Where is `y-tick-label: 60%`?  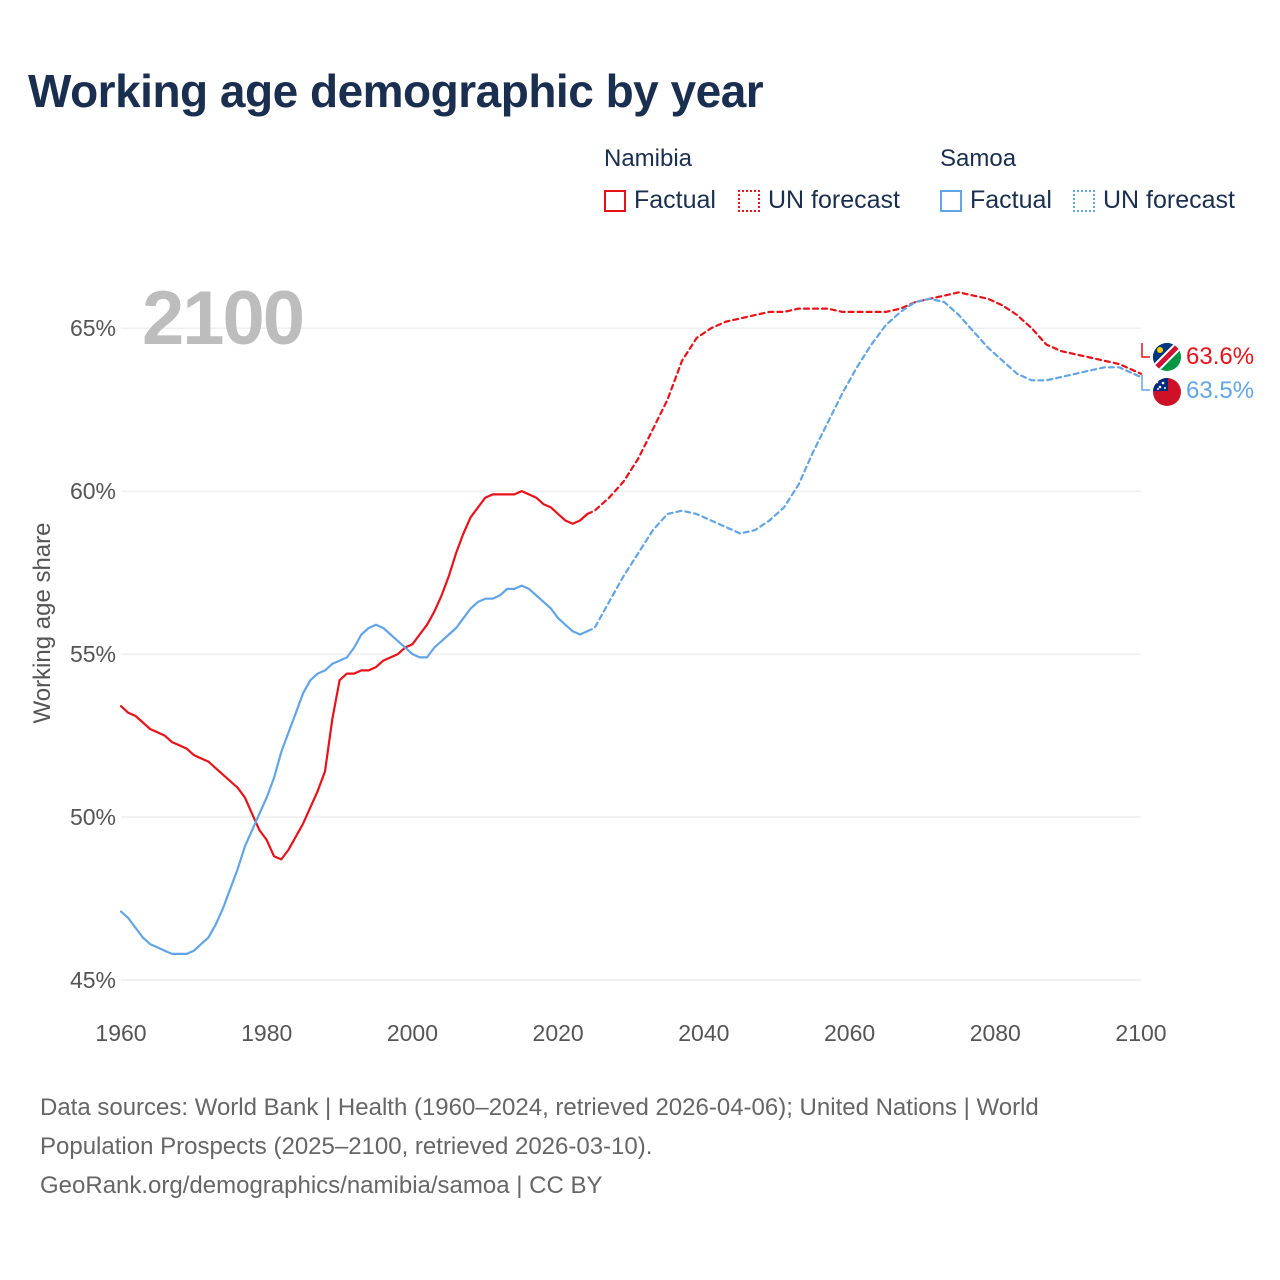 y-tick-label: 60% is located at coordinates (93, 491).